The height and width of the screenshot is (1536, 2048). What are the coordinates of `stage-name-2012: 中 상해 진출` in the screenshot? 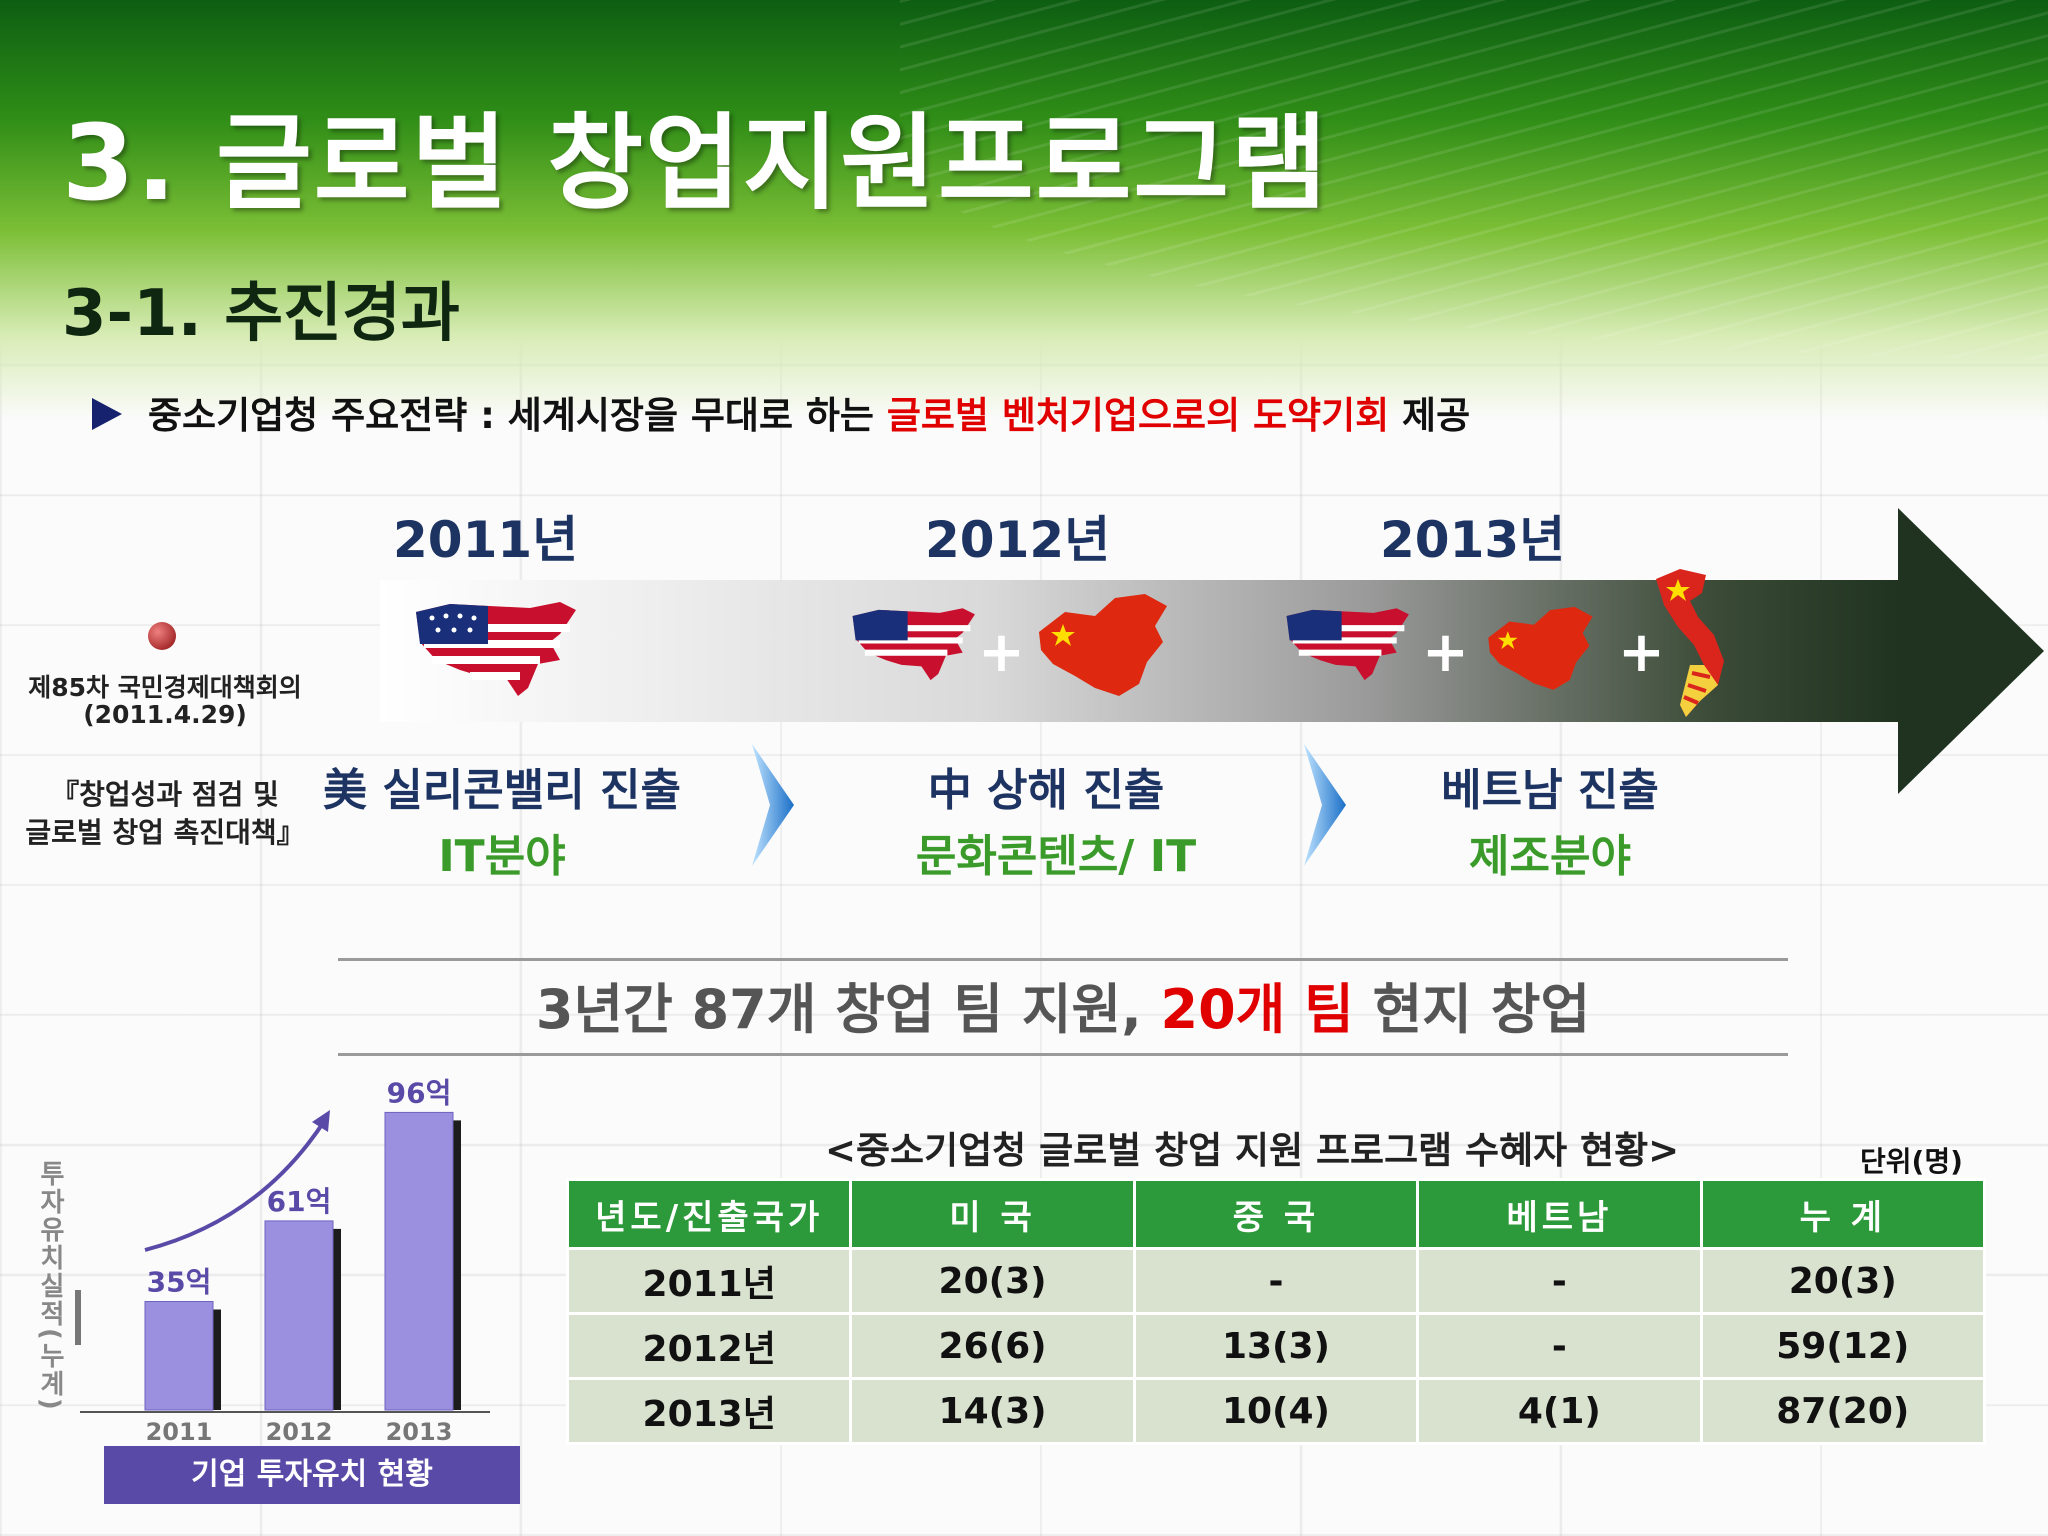 It's located at (1046, 790).